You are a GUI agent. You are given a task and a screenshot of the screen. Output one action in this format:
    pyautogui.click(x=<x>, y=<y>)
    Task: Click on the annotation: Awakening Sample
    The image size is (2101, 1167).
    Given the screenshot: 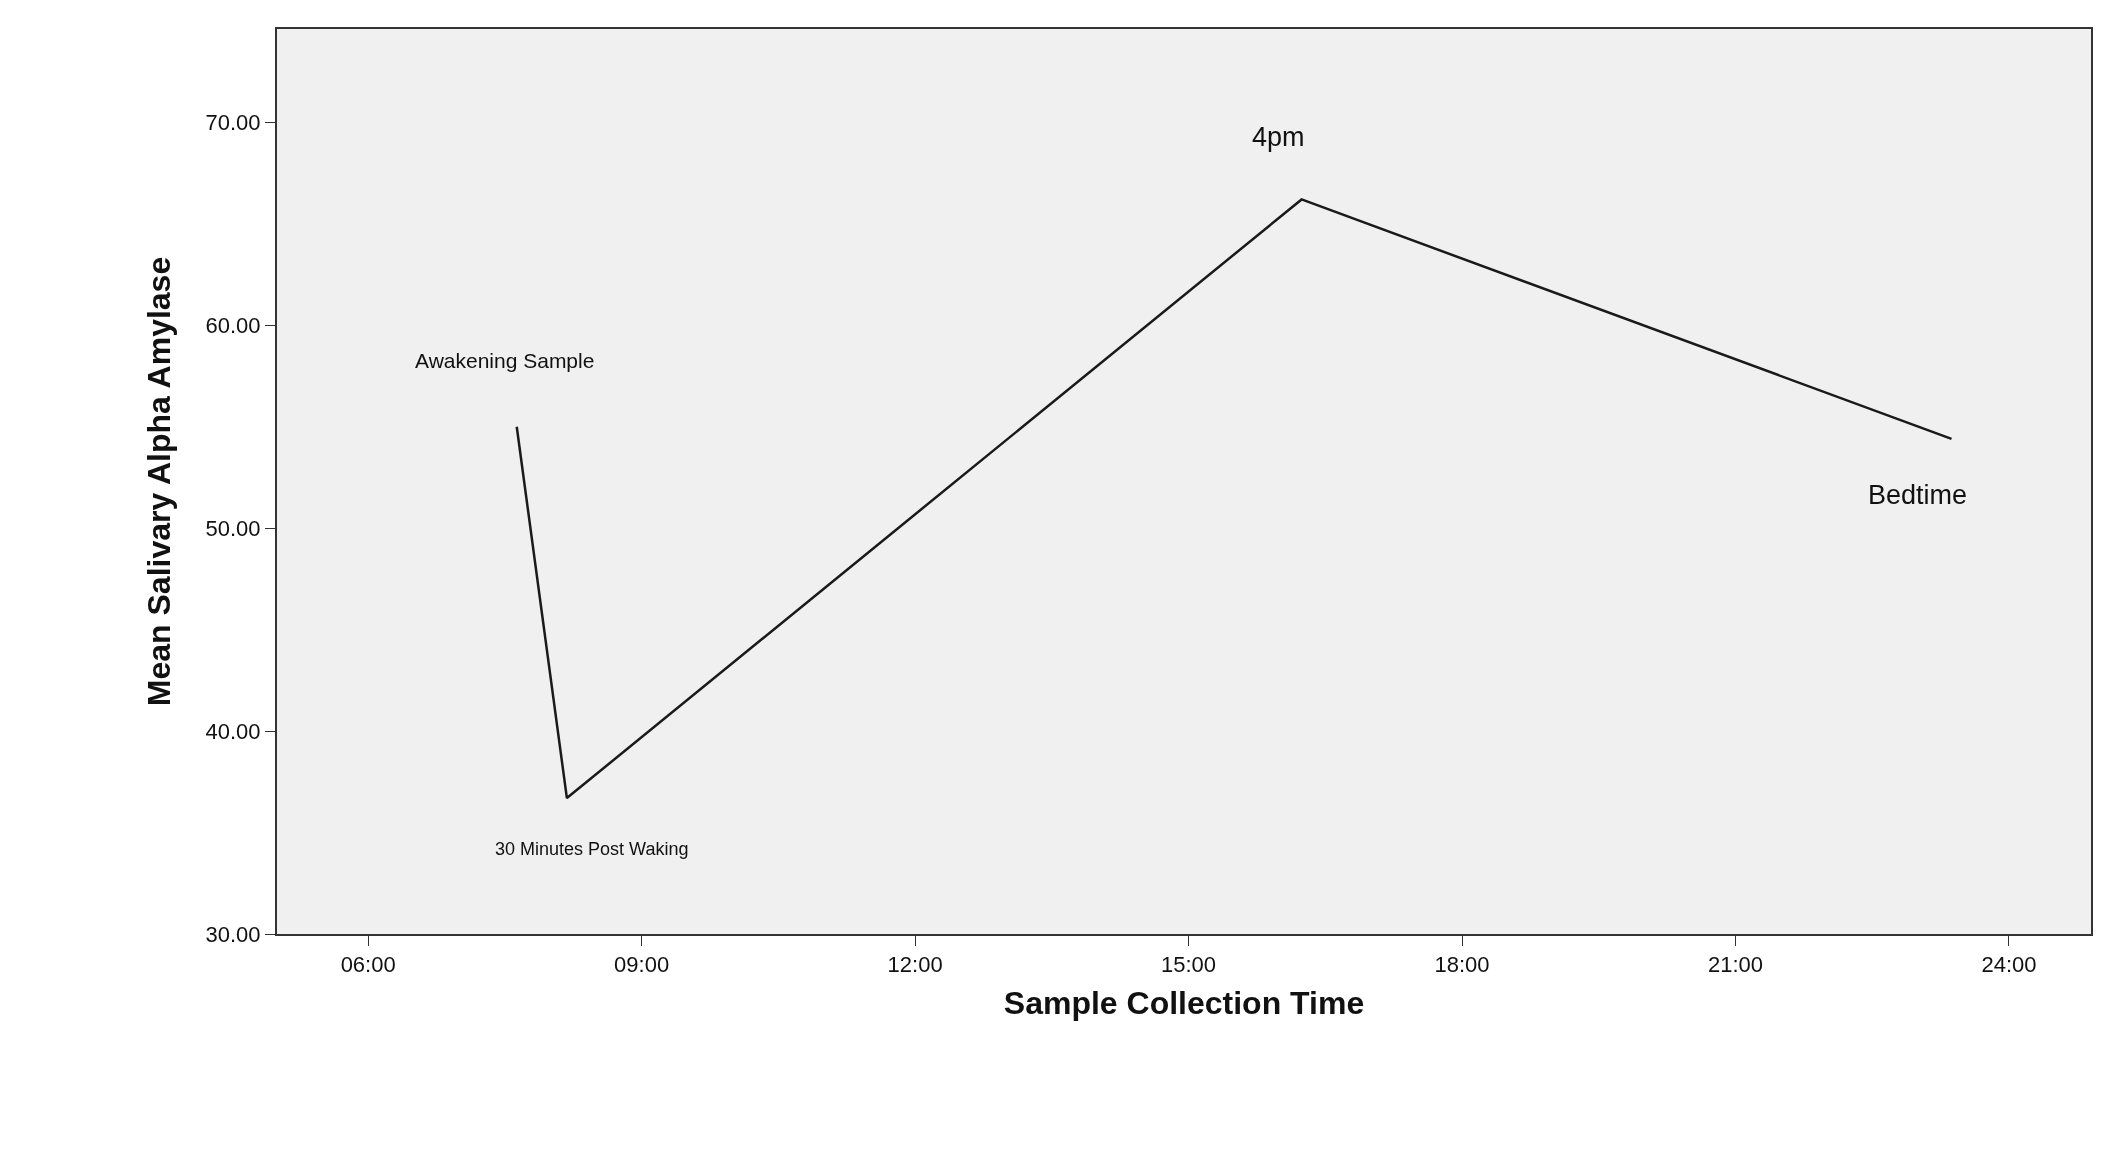 What is the action you would take?
    pyautogui.click(x=505, y=360)
    